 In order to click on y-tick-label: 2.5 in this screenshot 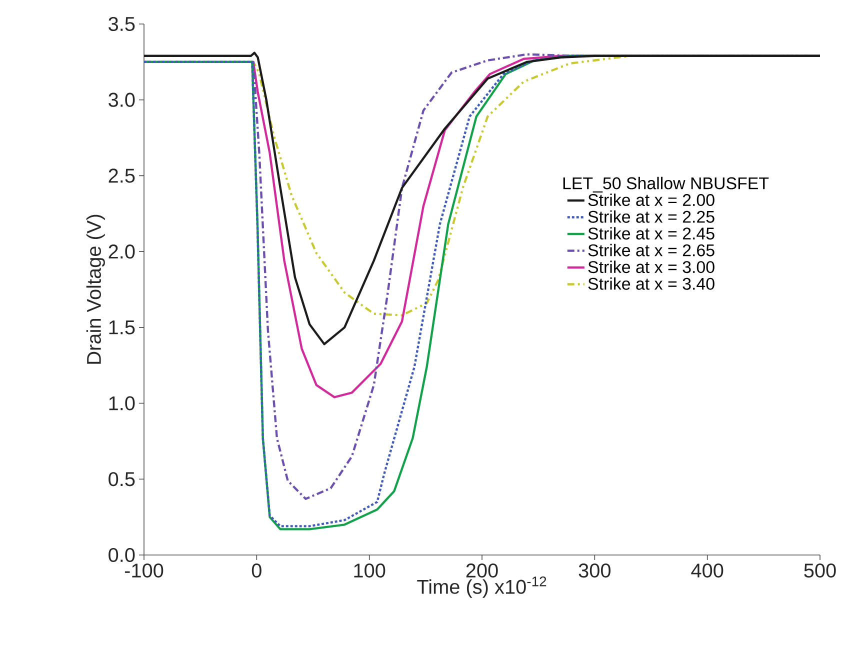, I will do `click(121, 175)`.